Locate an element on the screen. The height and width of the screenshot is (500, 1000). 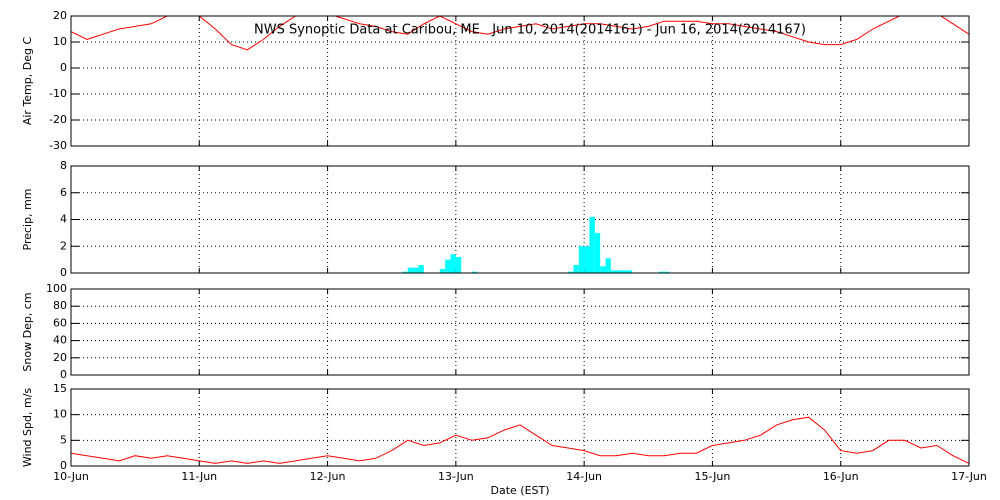
y-tick-label: 40 is located at coordinates (60, 340).